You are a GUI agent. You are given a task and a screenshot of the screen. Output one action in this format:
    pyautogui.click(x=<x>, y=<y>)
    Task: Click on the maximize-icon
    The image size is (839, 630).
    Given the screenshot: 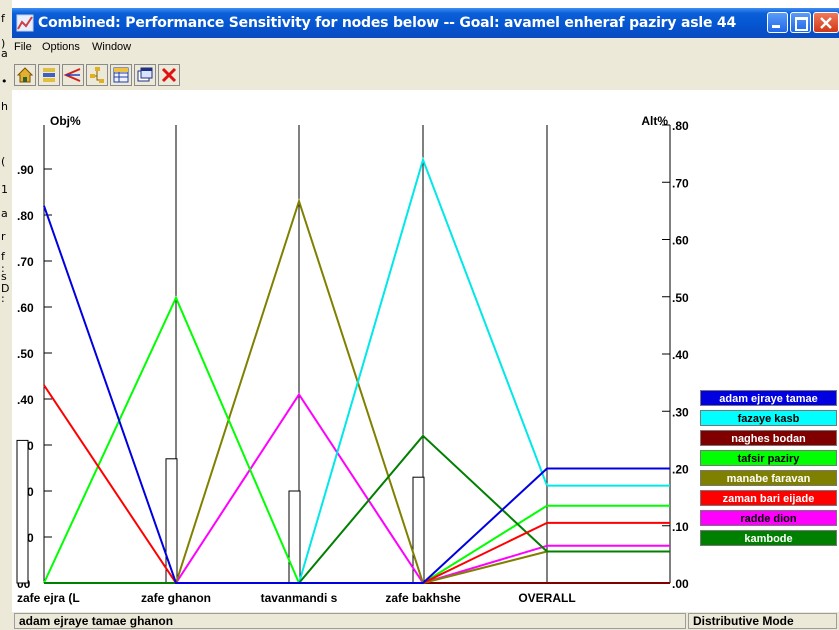 What is the action you would take?
    pyautogui.click(x=801, y=24)
    